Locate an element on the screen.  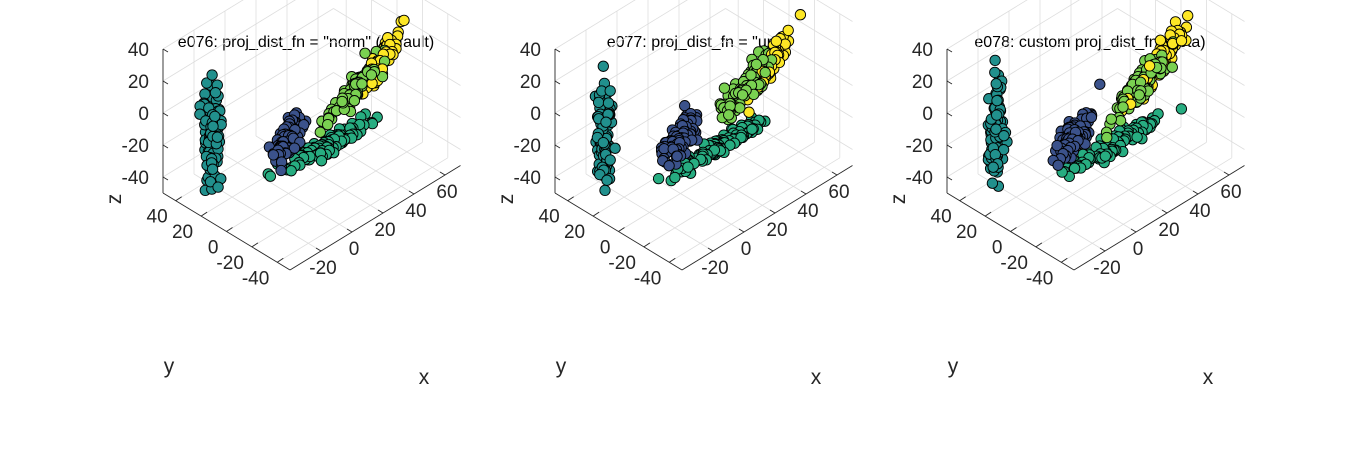
y-tick-label: -40 is located at coordinates (1039, 278).